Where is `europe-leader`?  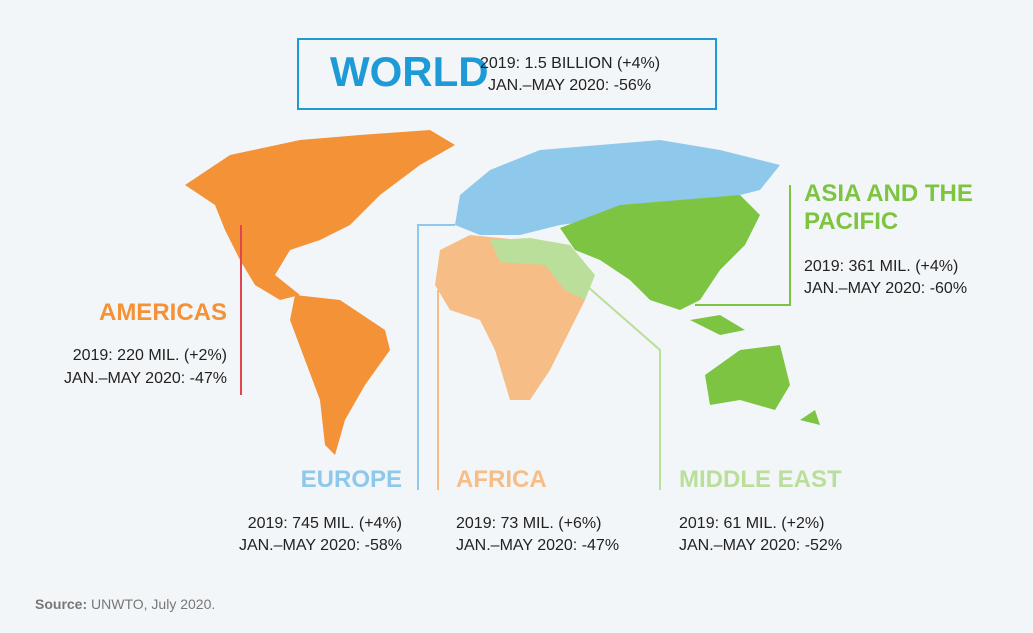
europe-leader is located at coordinates (436, 357).